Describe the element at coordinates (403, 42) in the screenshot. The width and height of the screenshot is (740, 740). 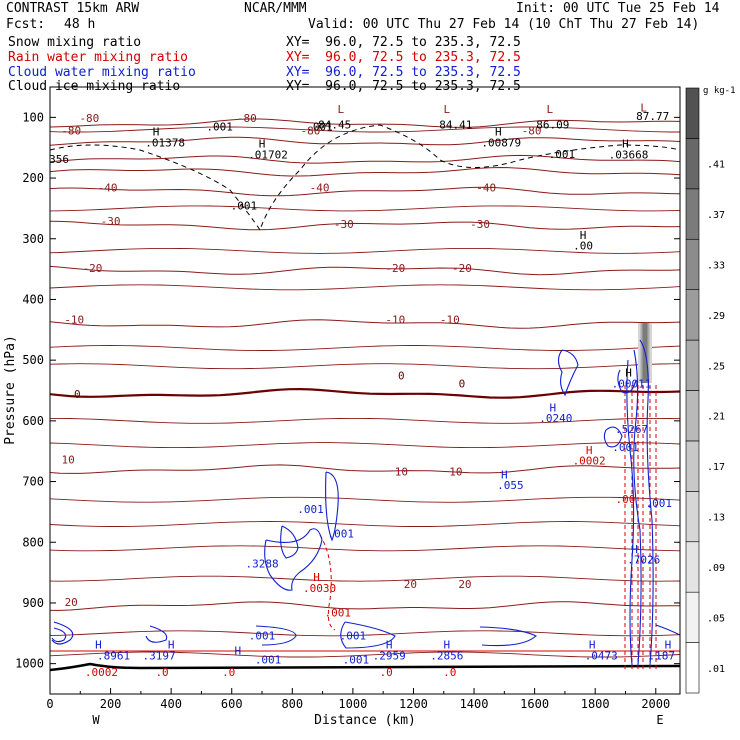
I see `legend-snow-xy: XY= 96.0, 72.5 to 235.3, 72.5` at that location.